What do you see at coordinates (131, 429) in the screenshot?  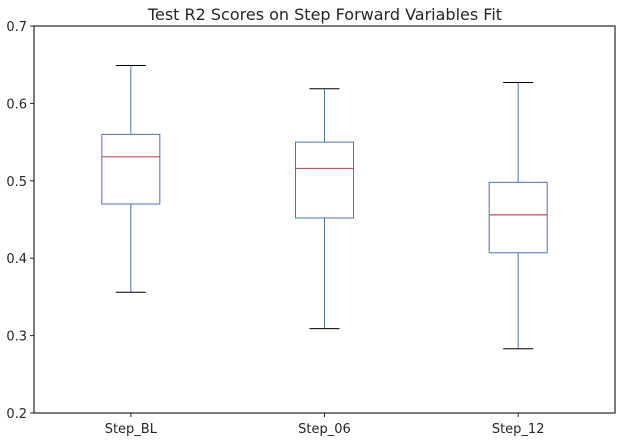 I see `x-tick-label: Step_BL` at bounding box center [131, 429].